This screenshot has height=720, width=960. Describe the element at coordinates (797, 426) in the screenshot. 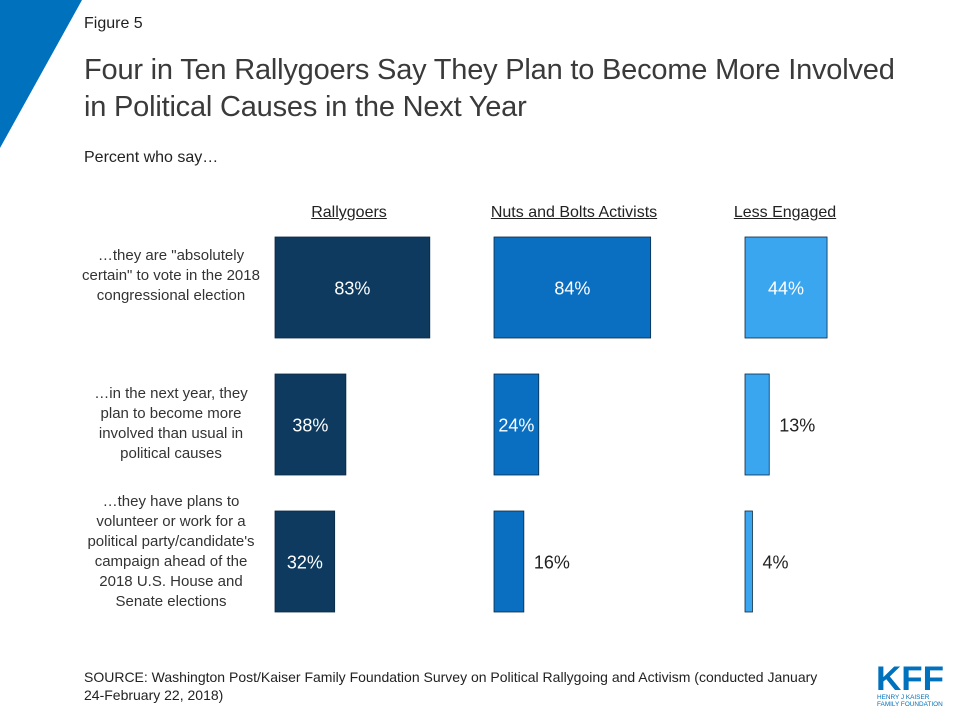

I see `value-label-less-engaged-row-2: 13%` at that location.